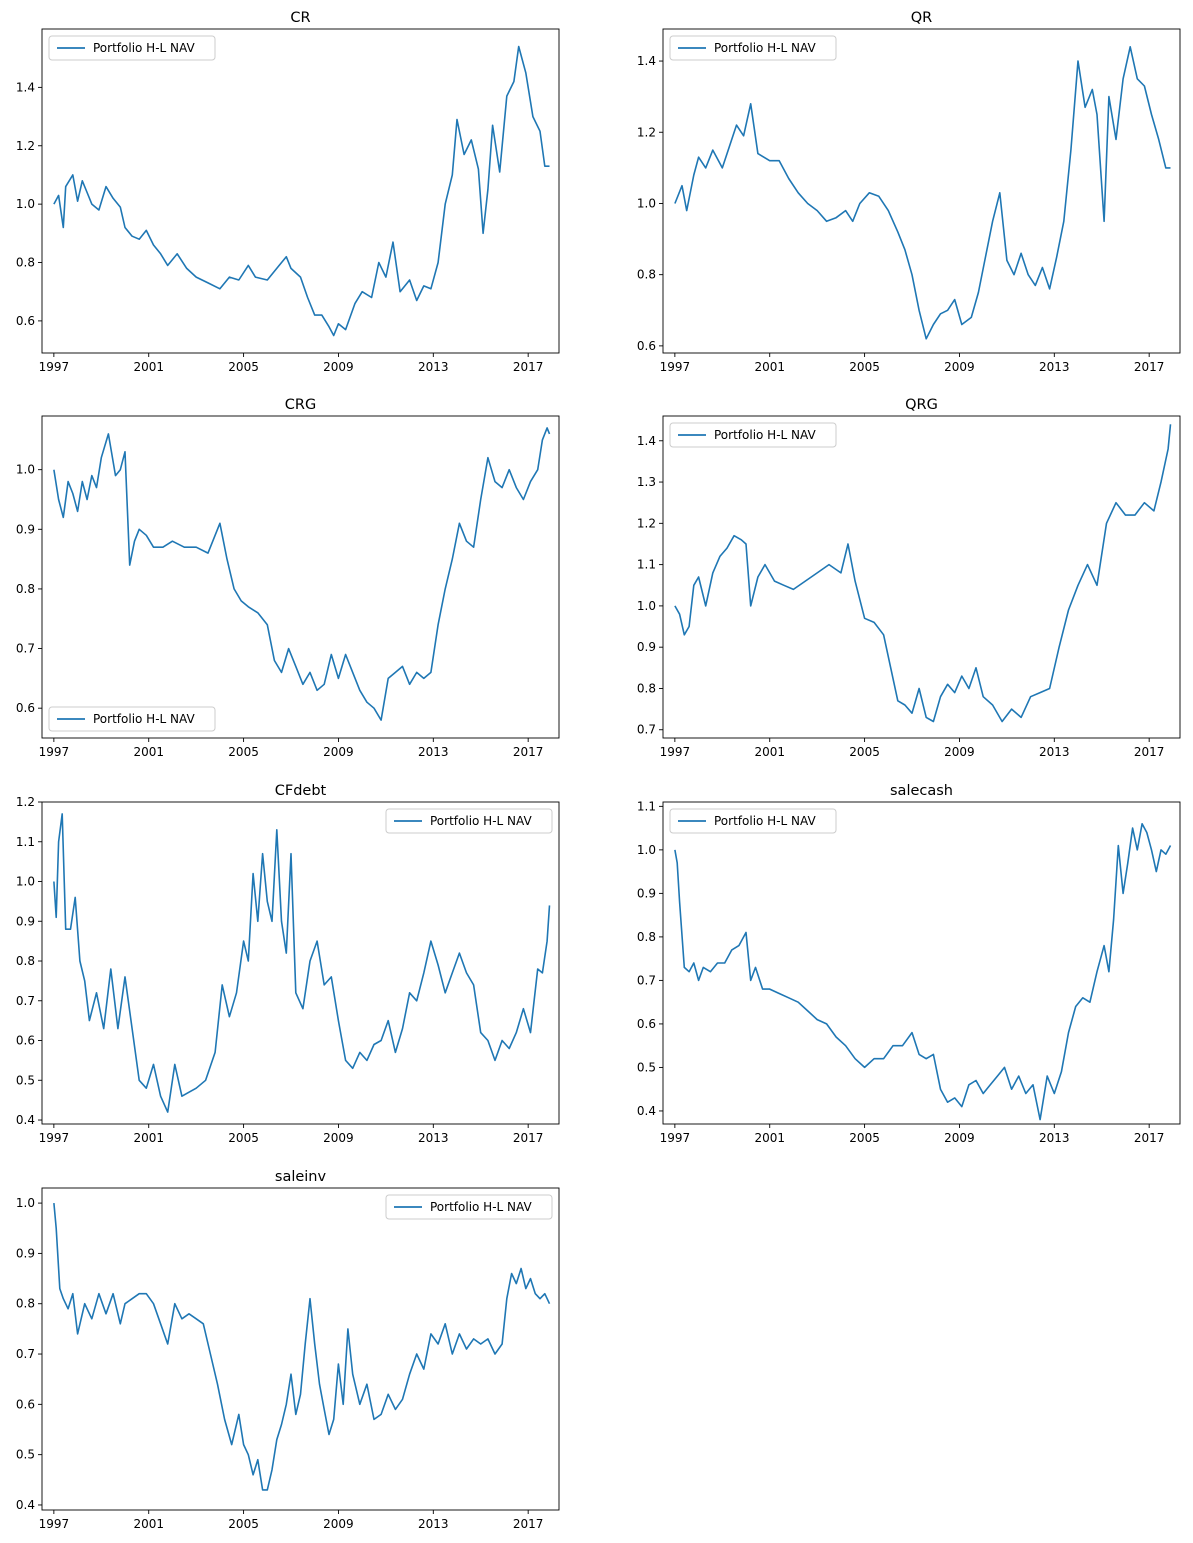 This screenshot has width=1193, height=1543. What do you see at coordinates (301, 791) in the screenshot?
I see `chart-title: CFdebt` at bounding box center [301, 791].